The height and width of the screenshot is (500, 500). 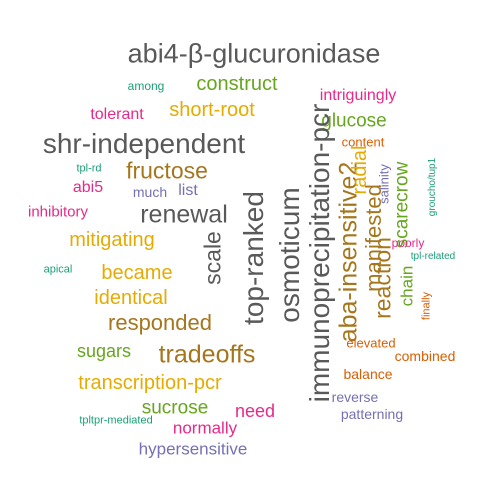 I want to click on cloud-word: reverse, so click(x=355, y=397).